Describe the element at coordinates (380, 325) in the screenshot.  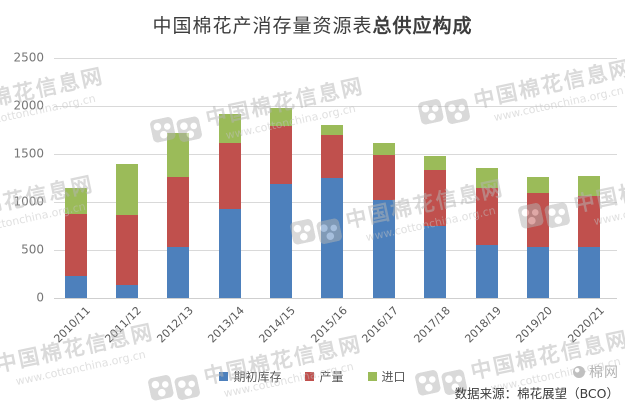
I see `x-tick-text: 2016/17` at that location.